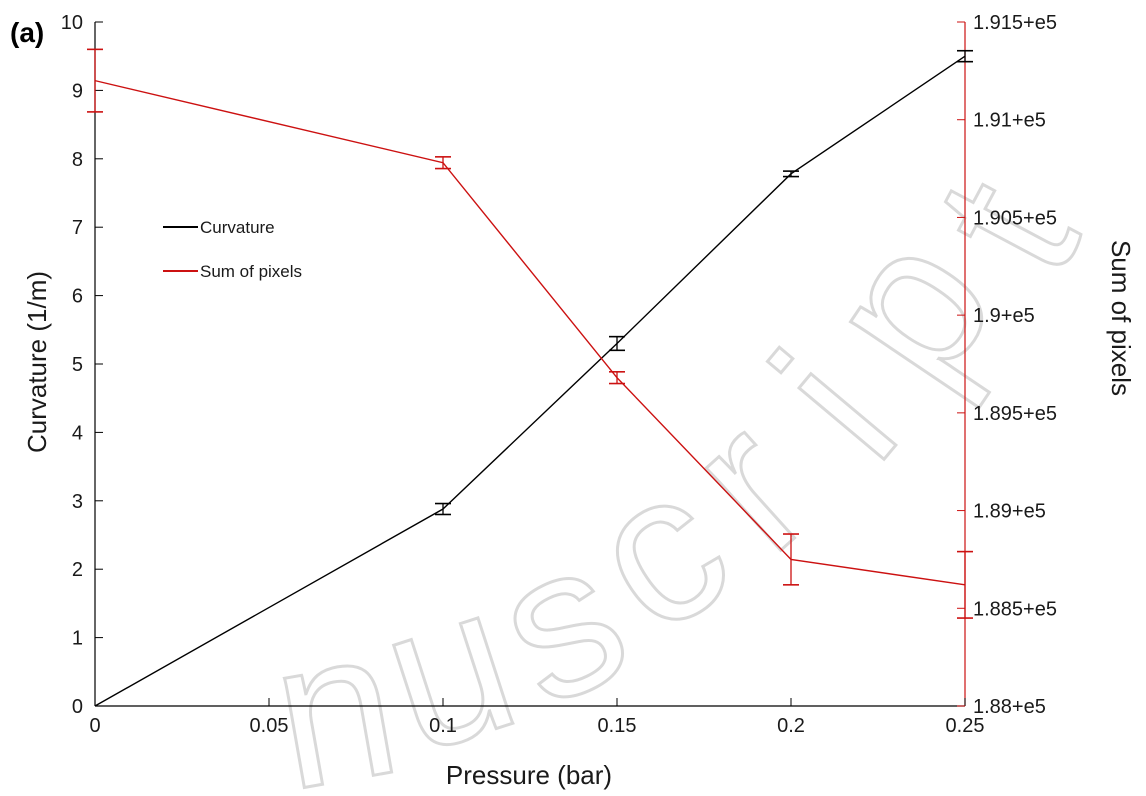  What do you see at coordinates (1009, 512) in the screenshot?
I see `right-y-tick-label: 1.89+e5` at bounding box center [1009, 512].